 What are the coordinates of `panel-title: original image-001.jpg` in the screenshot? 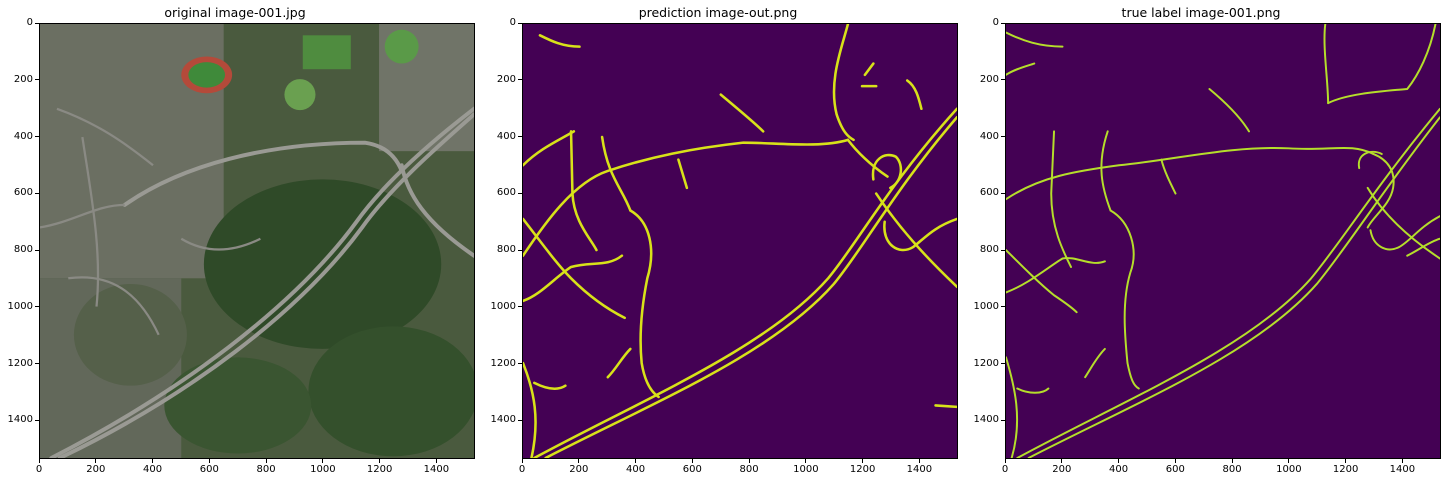 It's located at (235, 12).